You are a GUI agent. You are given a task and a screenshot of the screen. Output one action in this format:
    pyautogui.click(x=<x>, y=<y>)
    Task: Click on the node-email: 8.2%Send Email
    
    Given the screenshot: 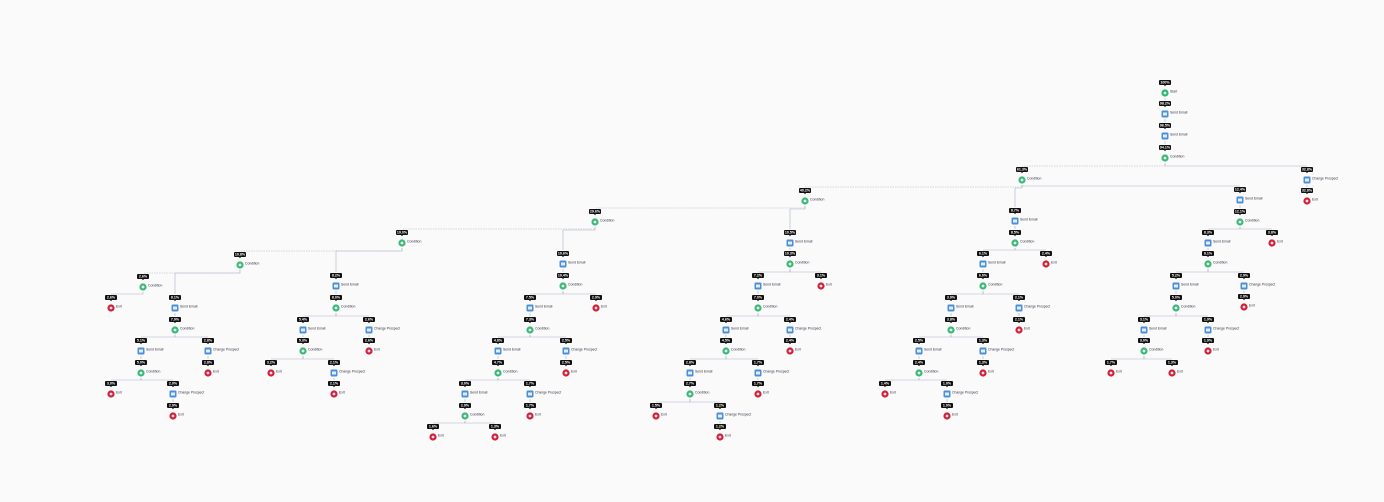 What is the action you would take?
    pyautogui.click(x=344, y=281)
    